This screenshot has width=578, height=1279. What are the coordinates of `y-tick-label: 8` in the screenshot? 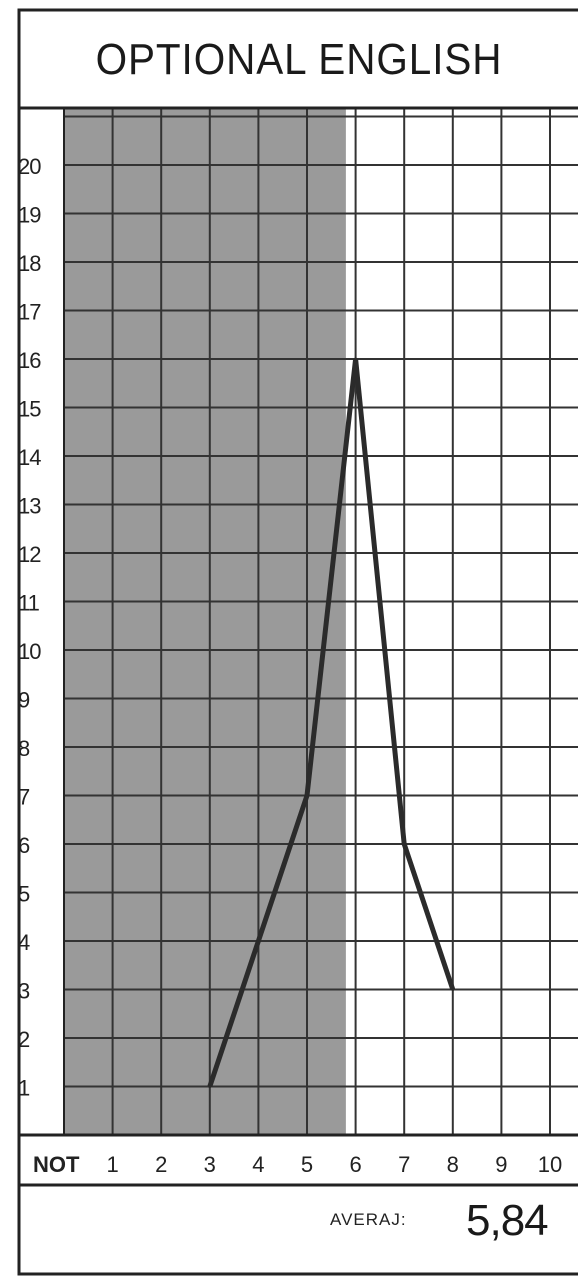 It's located at (24, 748).